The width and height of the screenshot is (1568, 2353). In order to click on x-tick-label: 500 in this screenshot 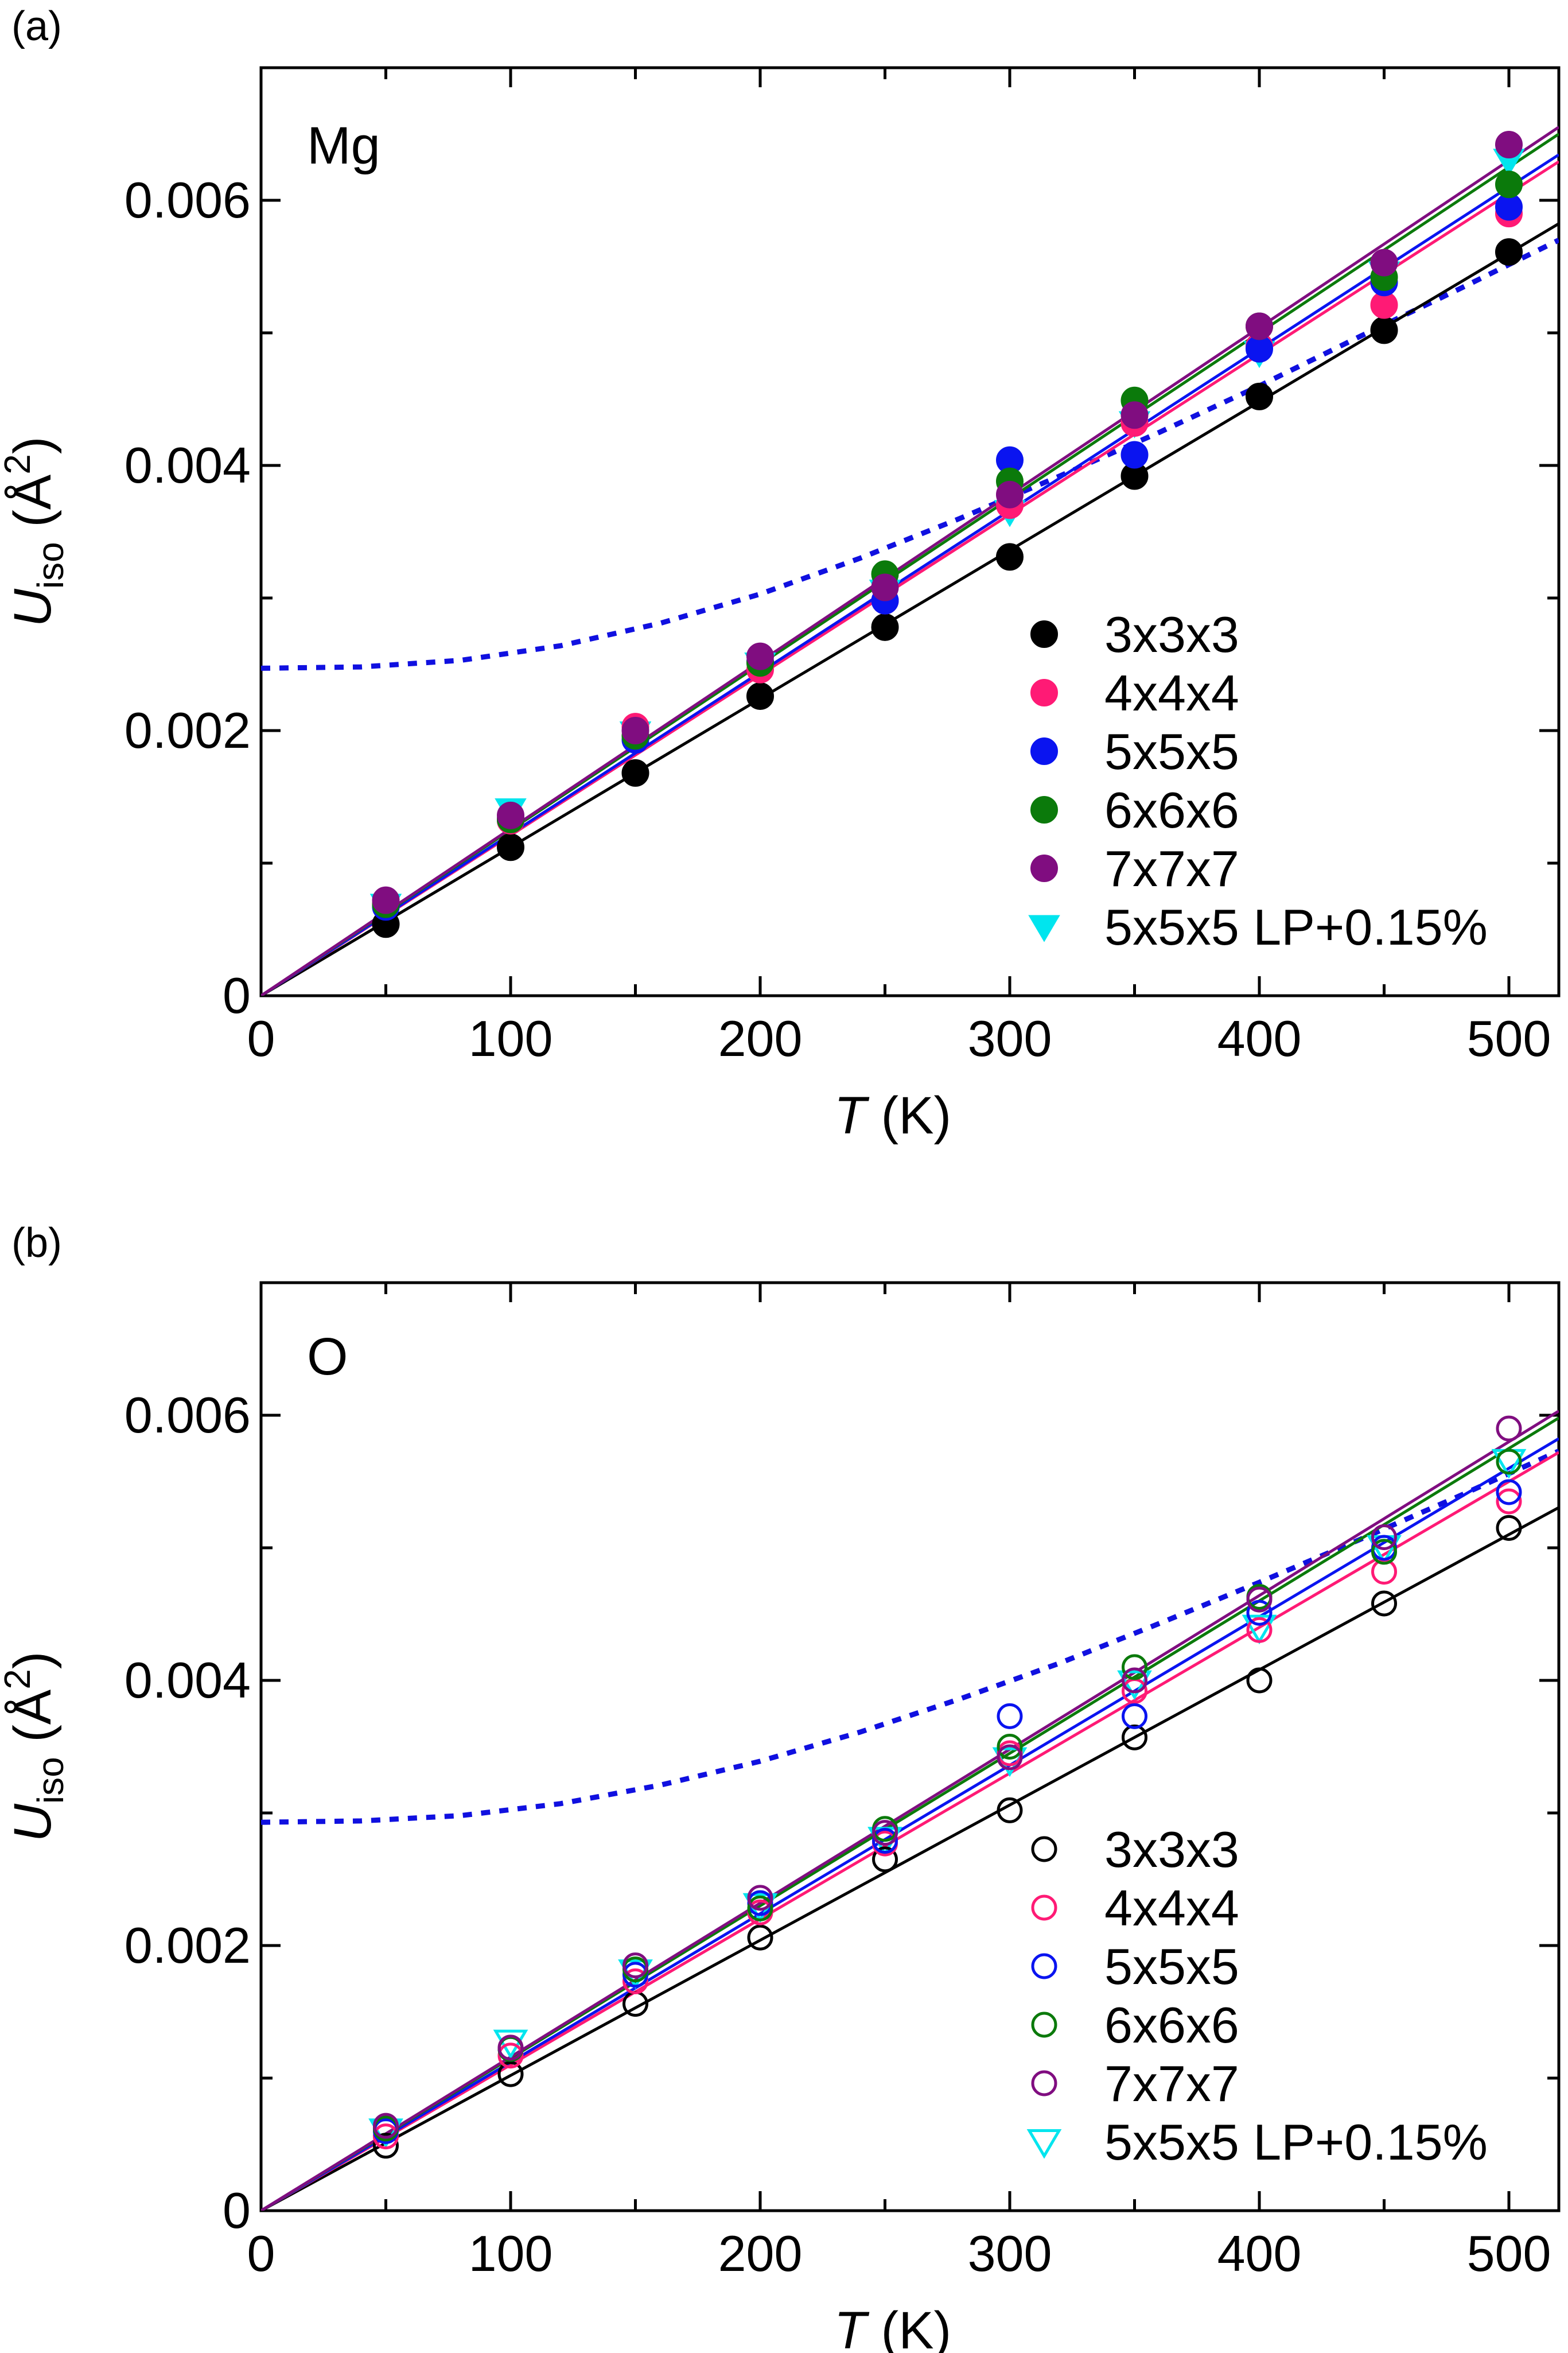, I will do `click(1509, 2253)`.